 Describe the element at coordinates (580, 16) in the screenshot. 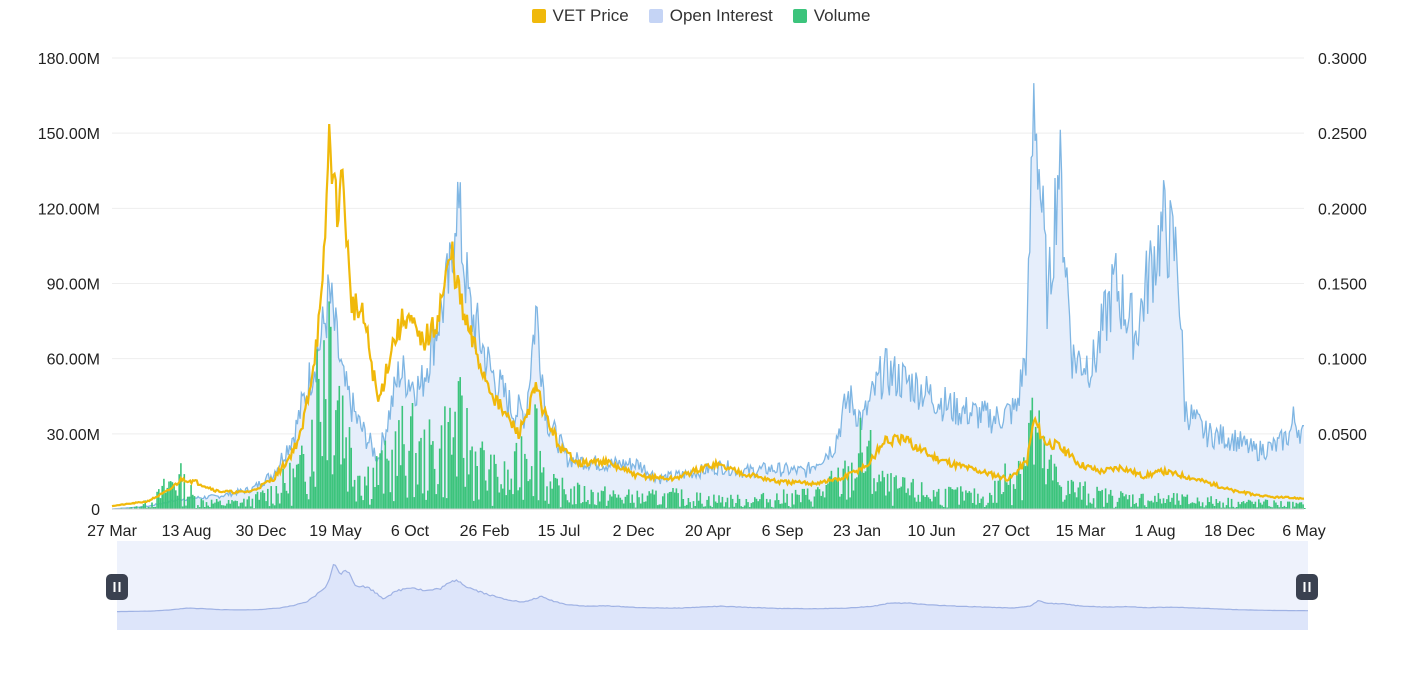

I see `legend-item-vet-price: VET Price` at that location.